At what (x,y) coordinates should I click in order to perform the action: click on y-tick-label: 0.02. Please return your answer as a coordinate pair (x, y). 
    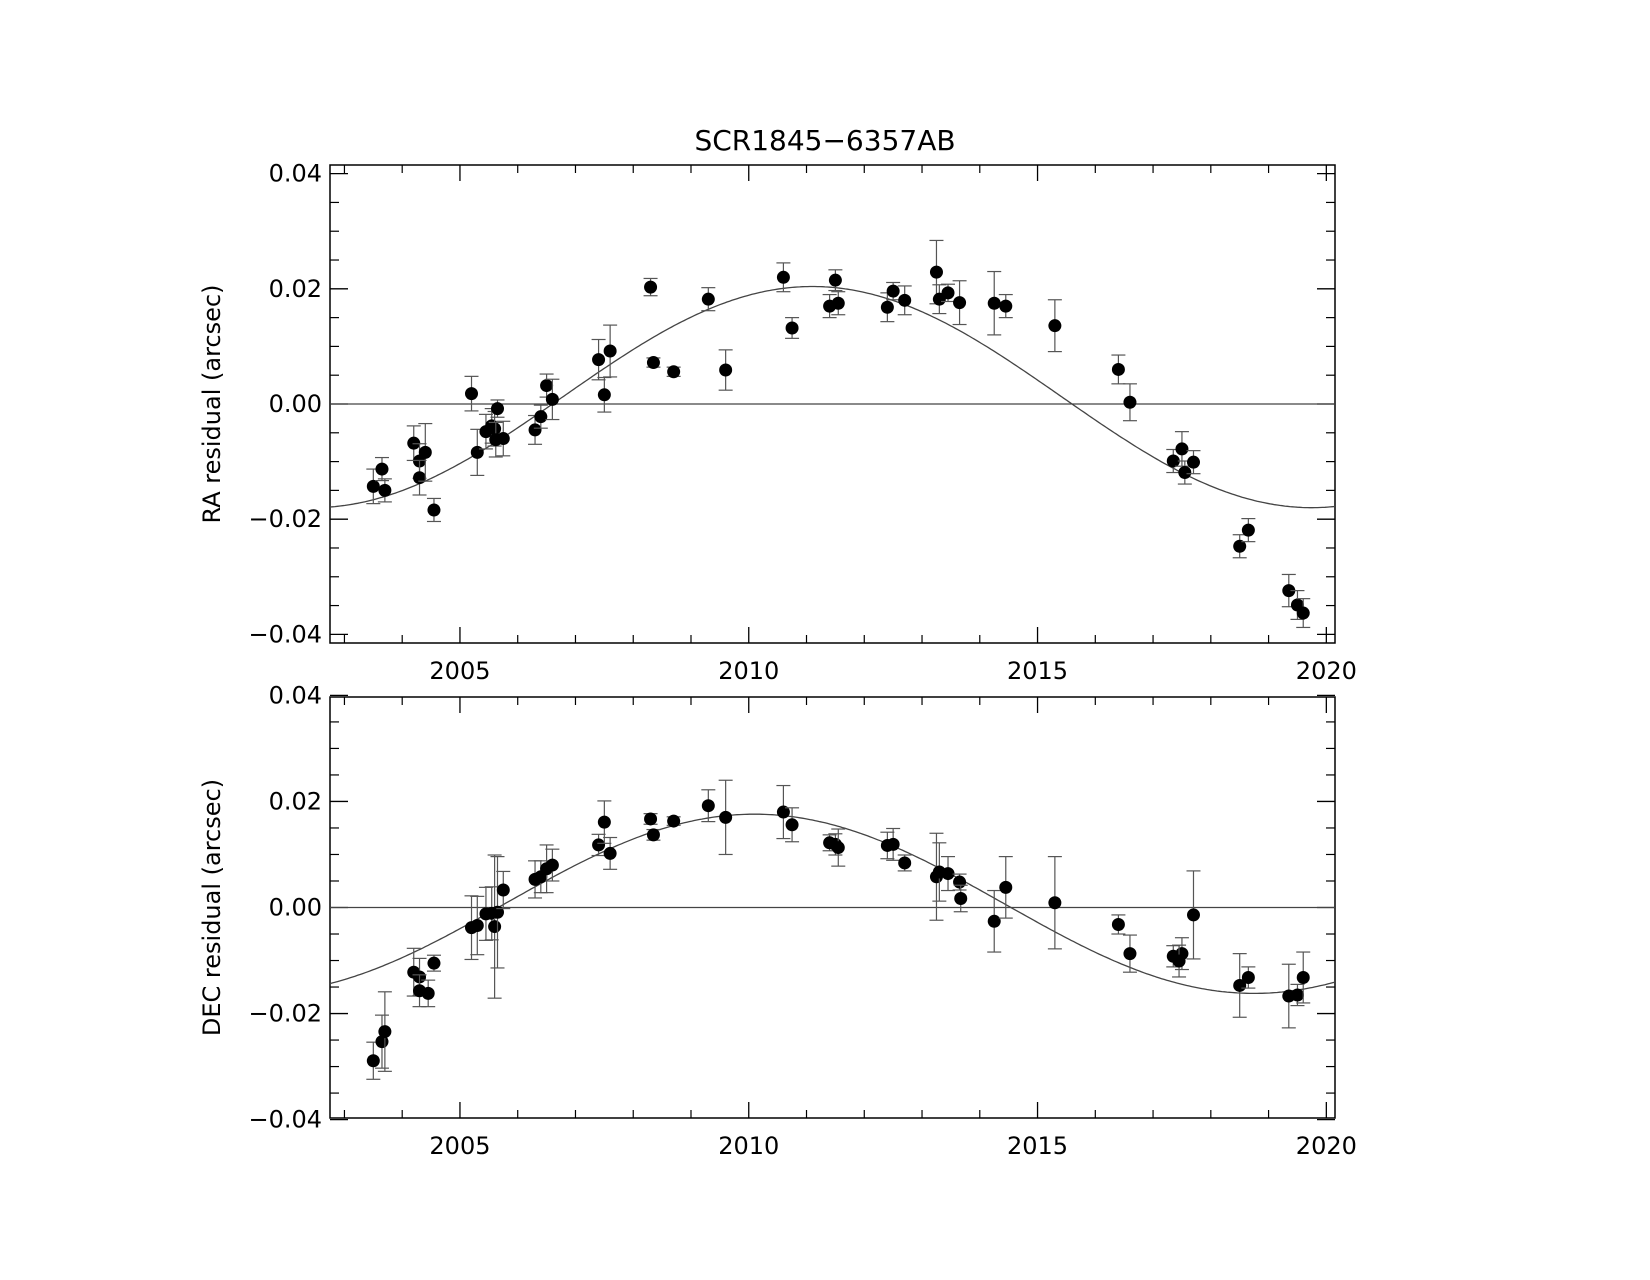
    Looking at the image, I should click on (295, 801).